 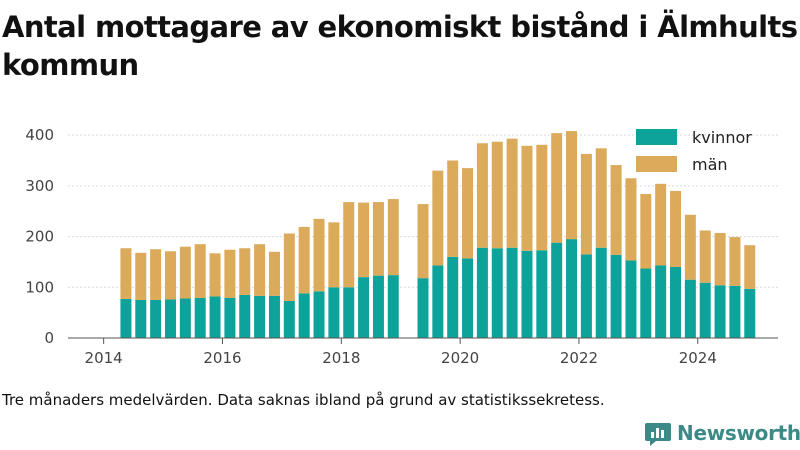 What do you see at coordinates (460, 358) in the screenshot?
I see `x-tick-label: 2020` at bounding box center [460, 358].